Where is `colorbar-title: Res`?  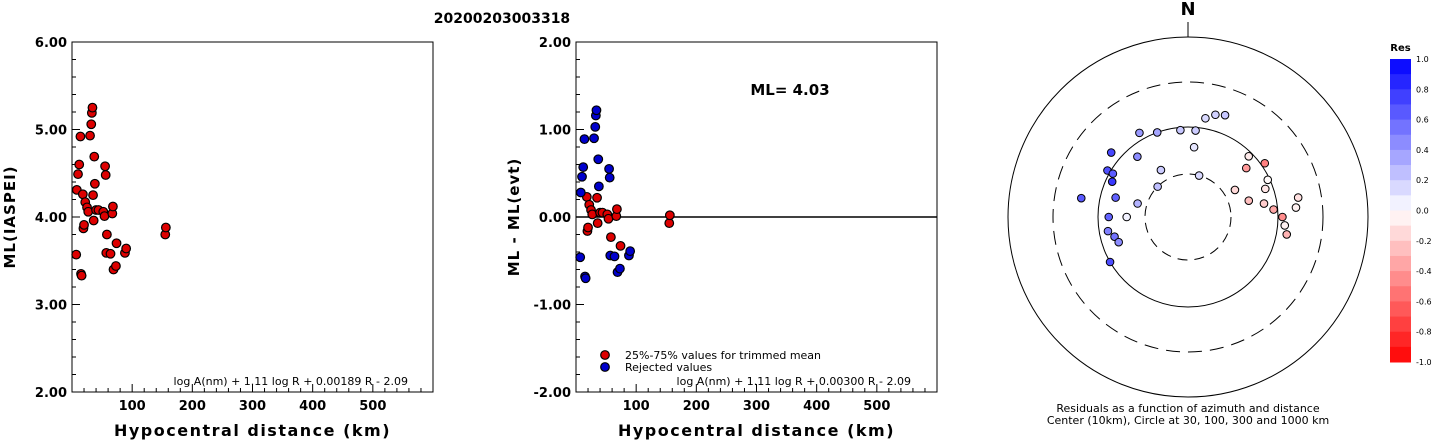 colorbar-title: Res is located at coordinates (1400, 48).